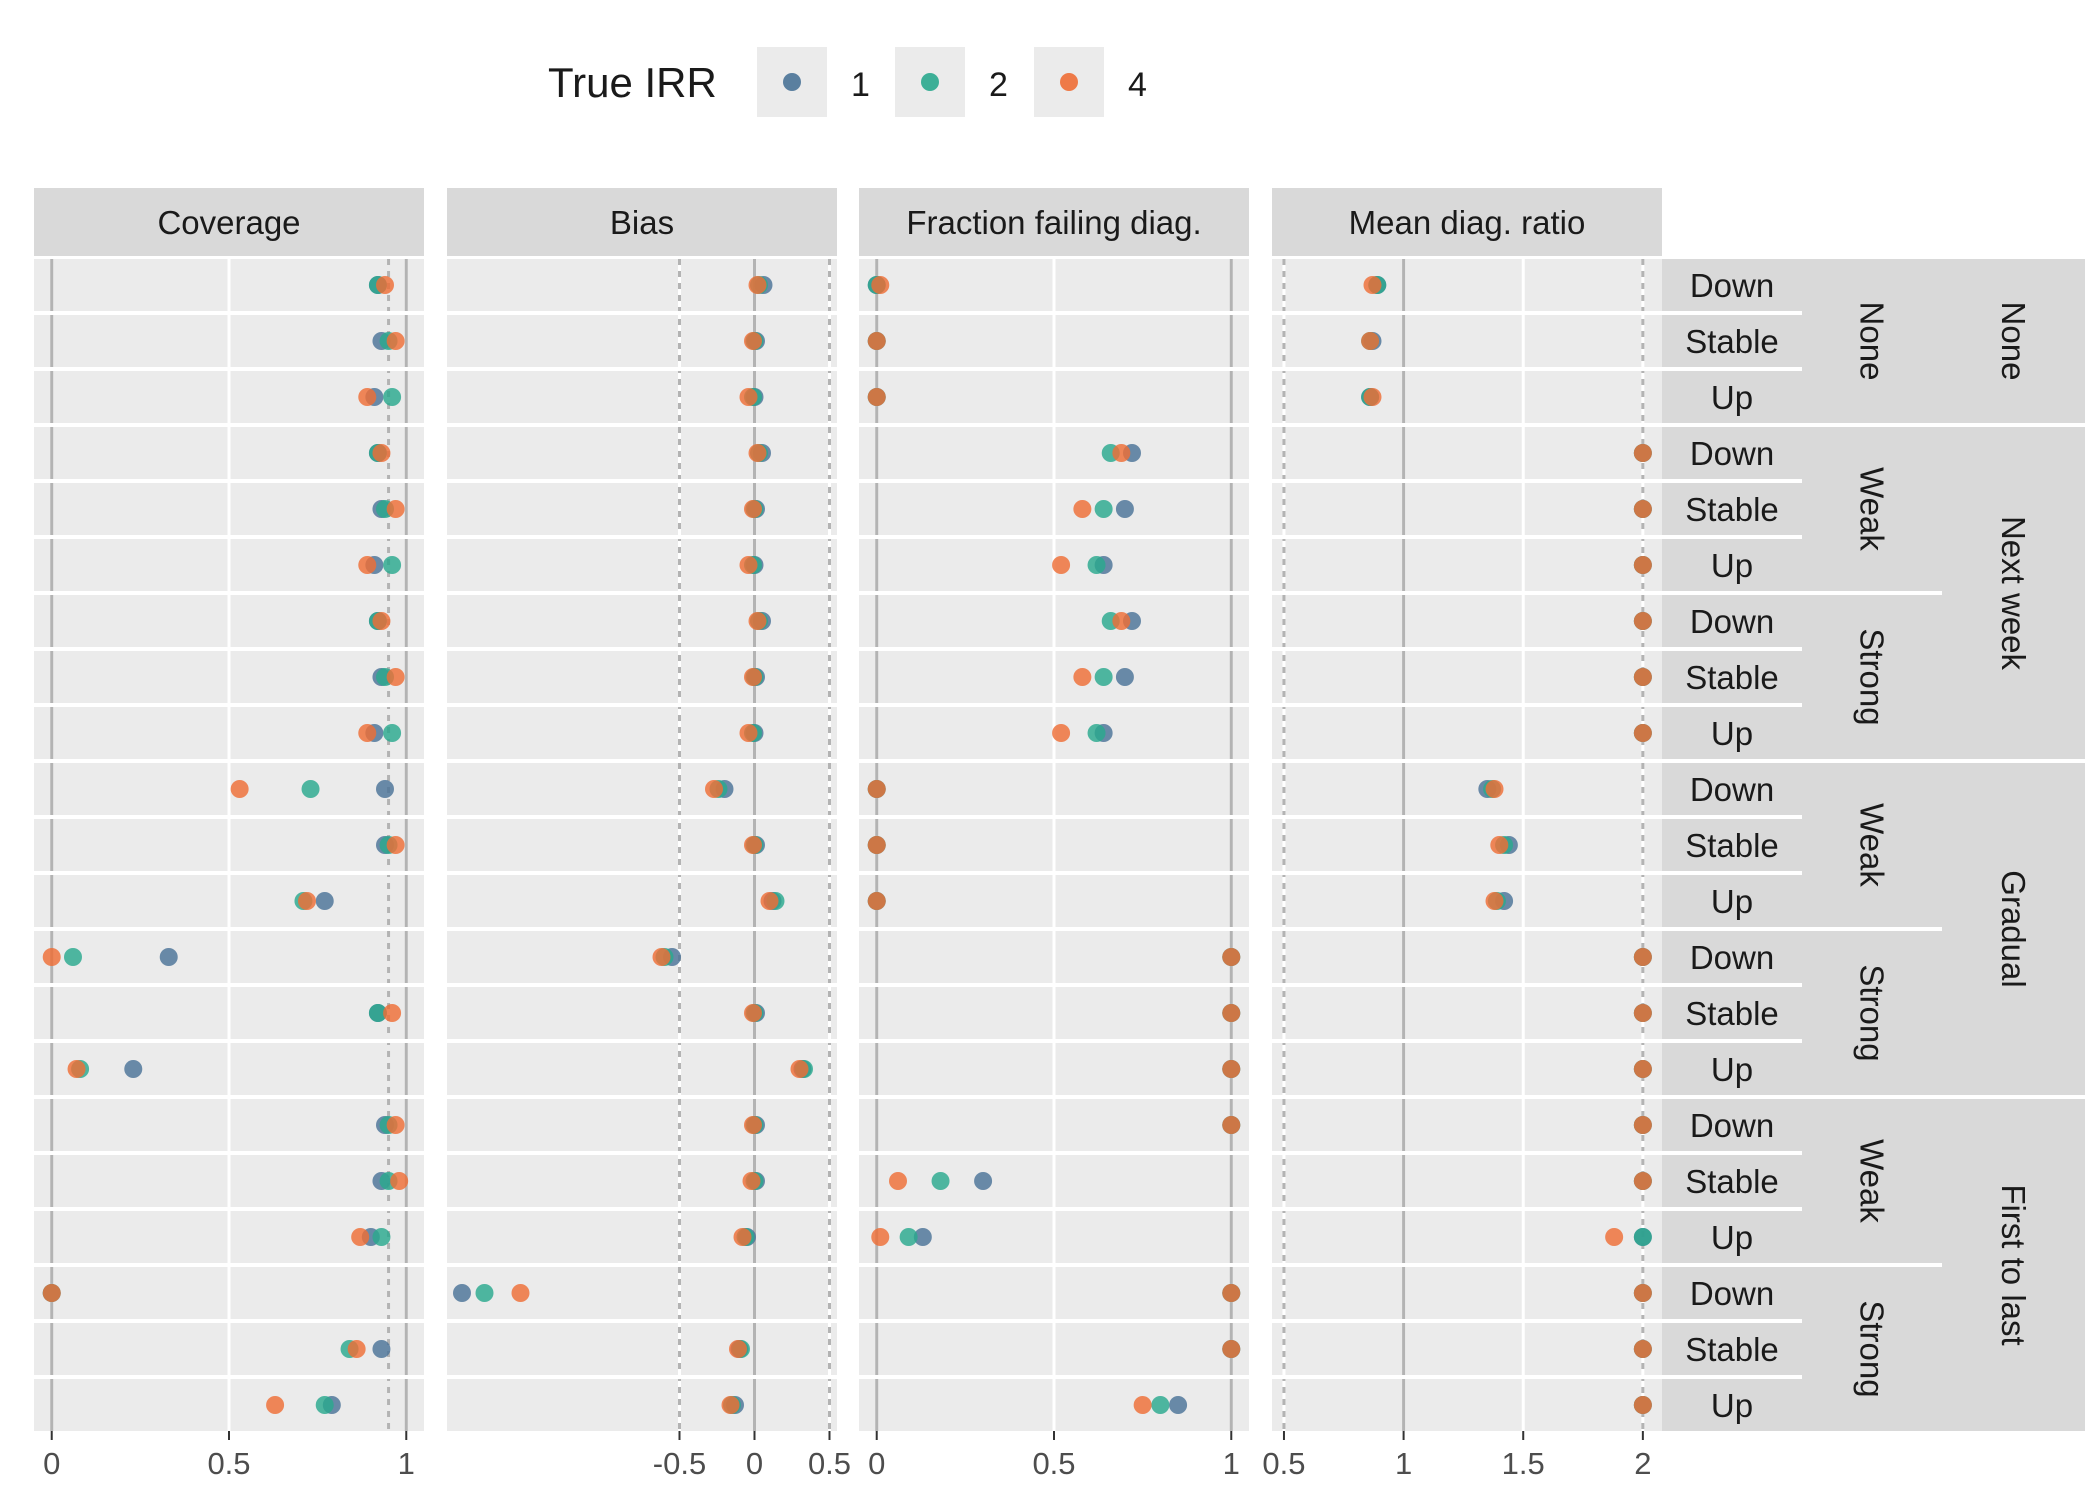 The image size is (2100, 1505). What do you see at coordinates (1053, 222) in the screenshot?
I see `panel-title: Fraction failing diag.` at bounding box center [1053, 222].